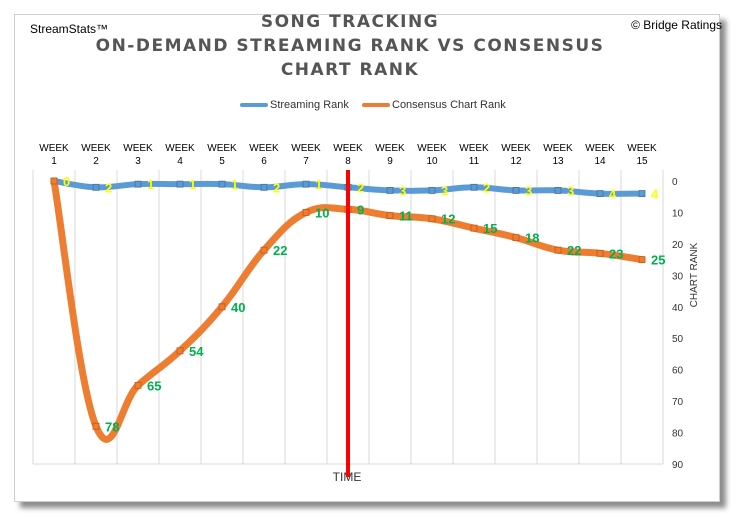 Image resolution: width=745 pixels, height=518 pixels. I want to click on legend-swatch-consensus, so click(376, 105).